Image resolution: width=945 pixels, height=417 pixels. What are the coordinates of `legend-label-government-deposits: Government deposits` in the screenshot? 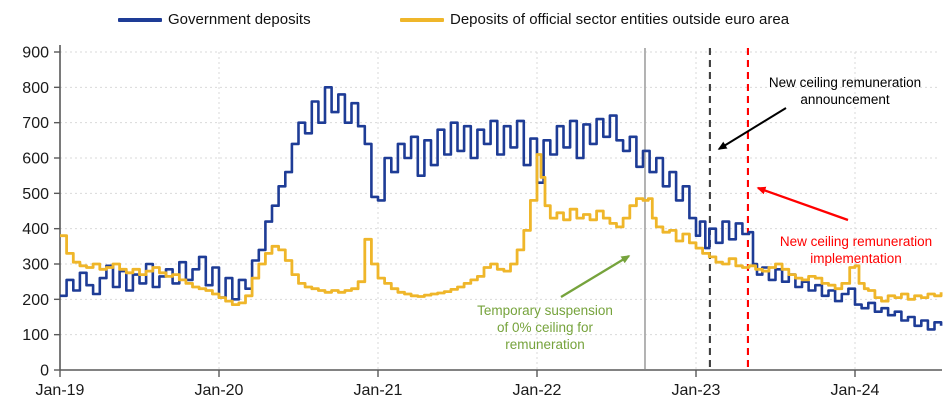 It's located at (239, 19).